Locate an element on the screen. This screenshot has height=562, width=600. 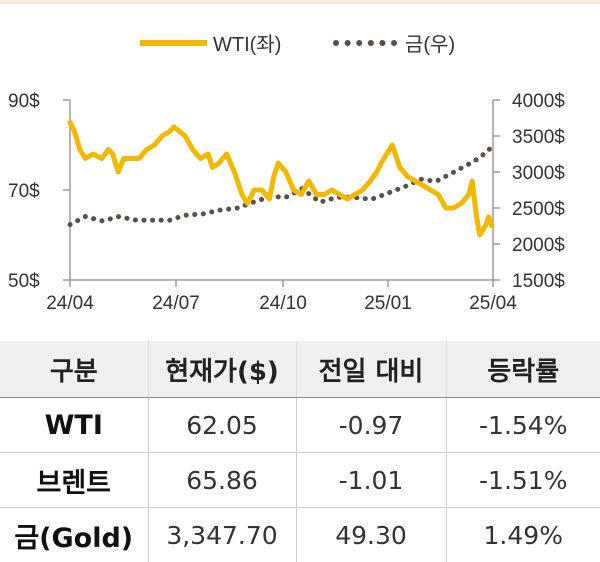
left-y-tick-label: 90$ is located at coordinates (24, 101).